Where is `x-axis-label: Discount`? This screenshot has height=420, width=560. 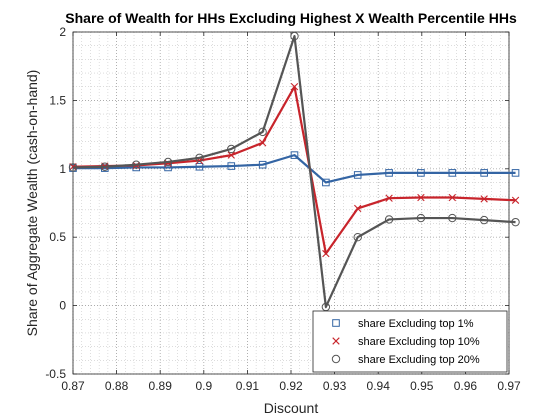
x-axis-label: Discount is located at coordinates (291, 408).